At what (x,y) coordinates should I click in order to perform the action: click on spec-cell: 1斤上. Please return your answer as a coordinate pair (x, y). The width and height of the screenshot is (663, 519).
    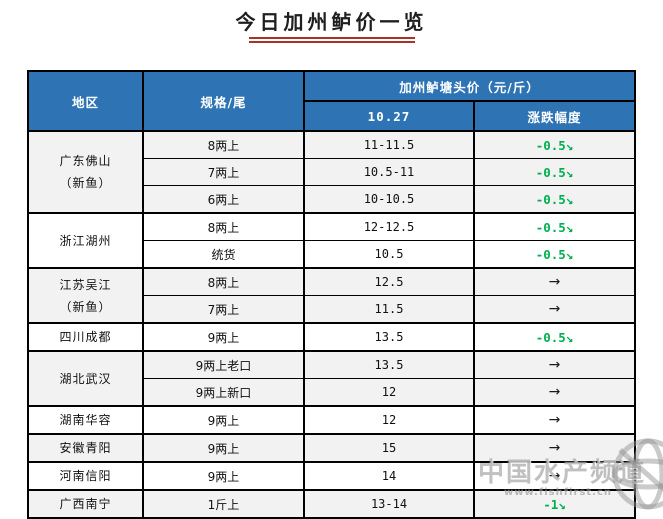
    Looking at the image, I should click on (223, 504).